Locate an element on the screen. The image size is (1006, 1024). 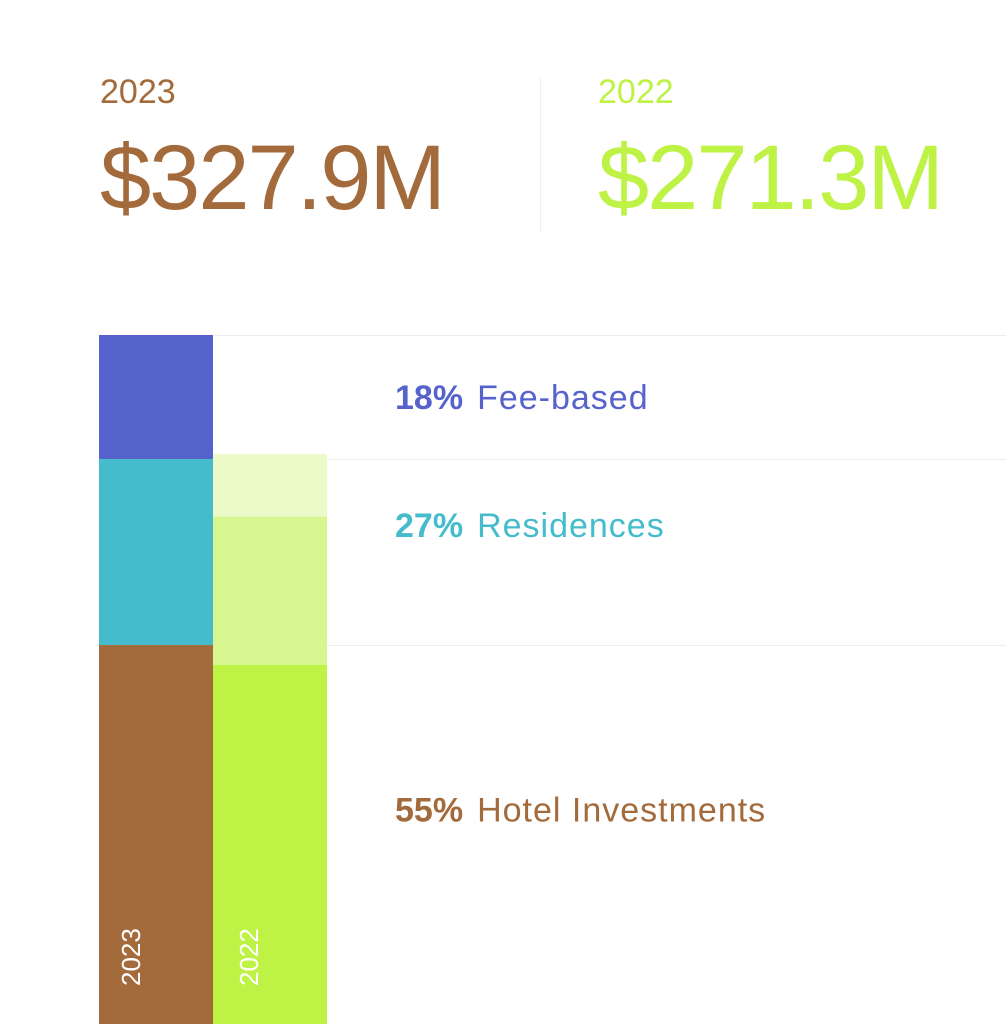
revenue-2023-amount: $327.9M is located at coordinates (273, 178).